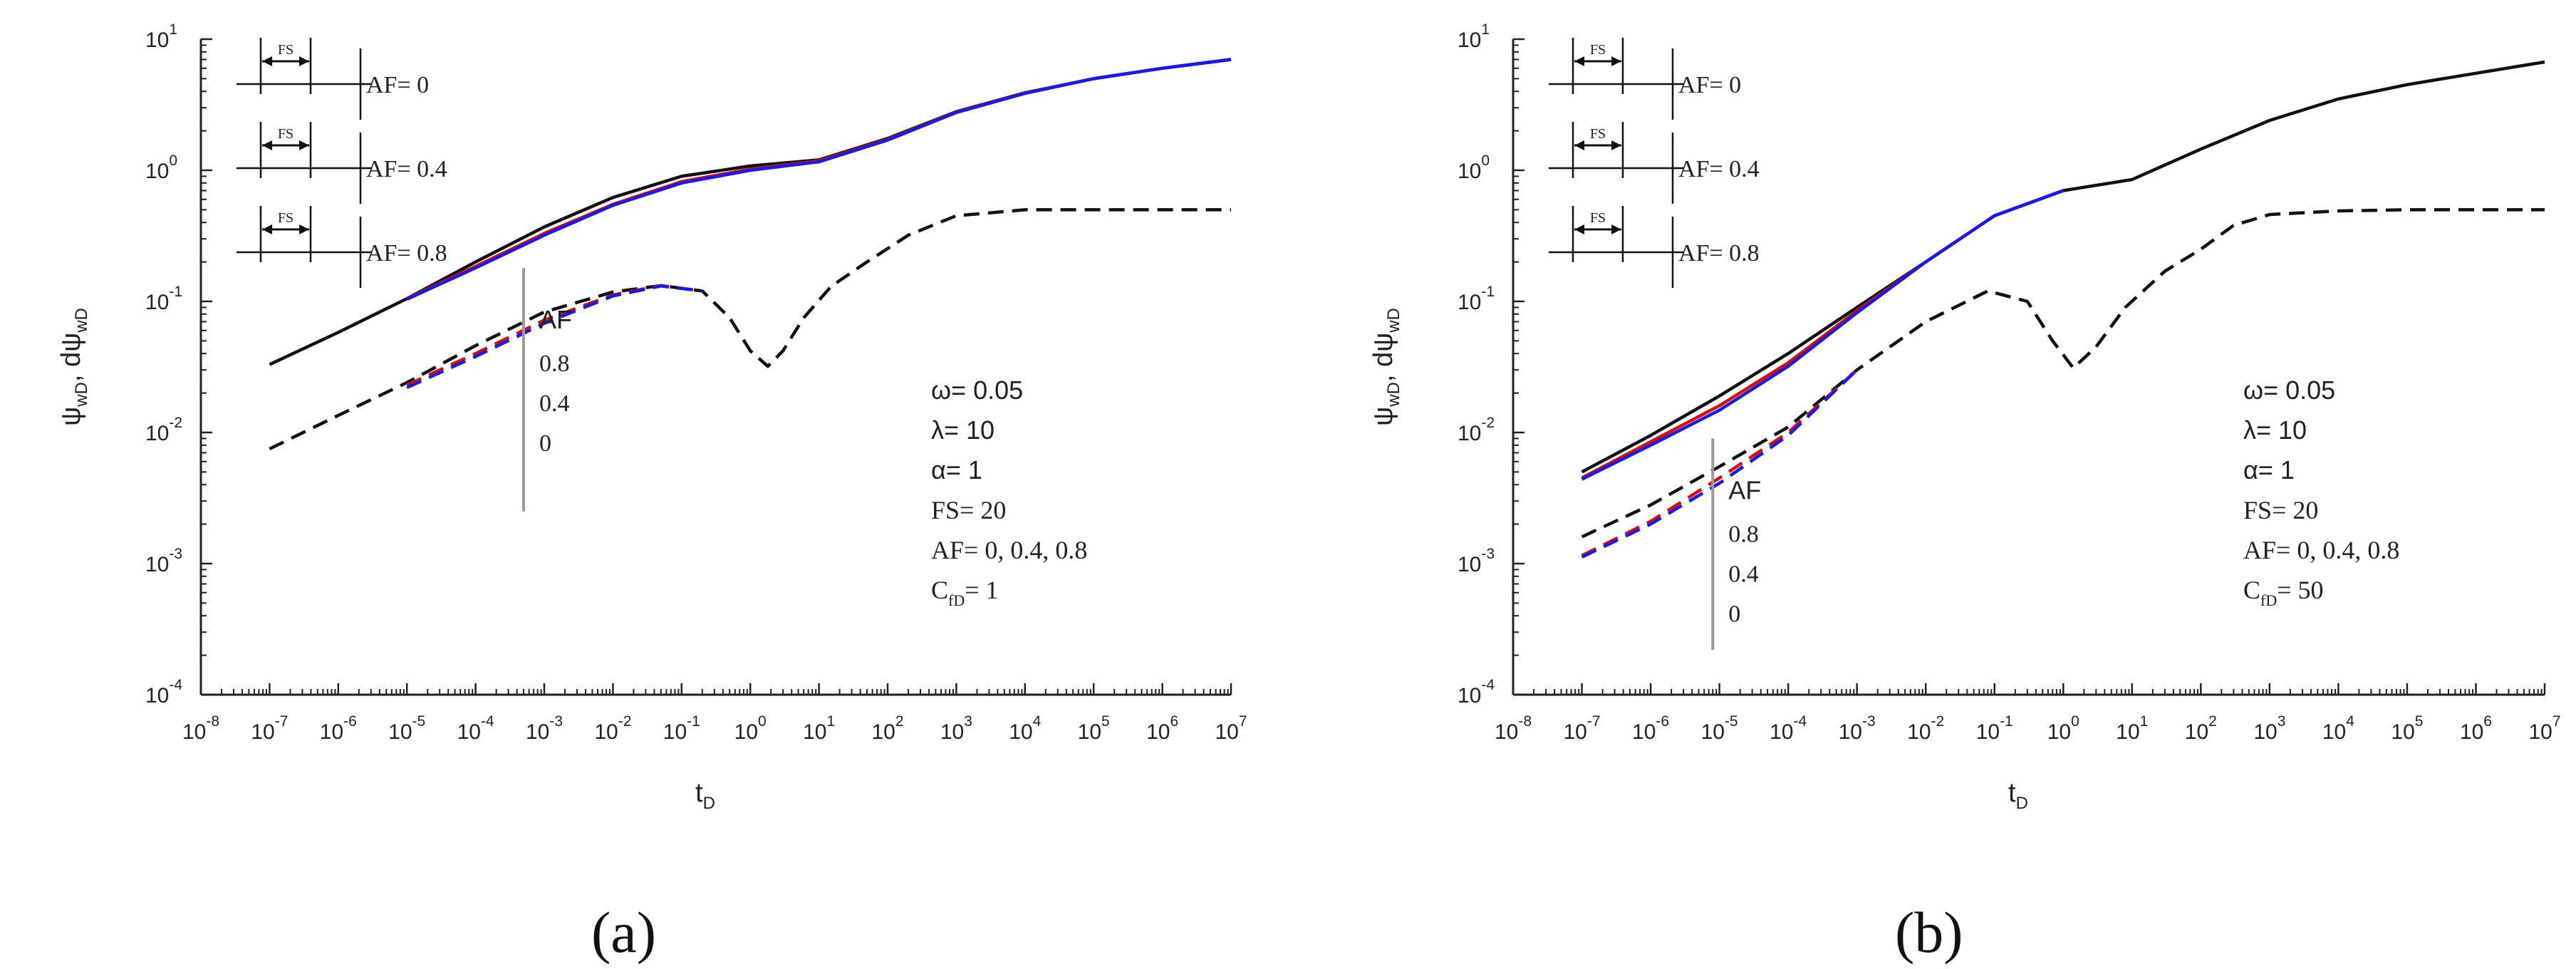  I want to click on x-tick-exp: 2, so click(899, 721).